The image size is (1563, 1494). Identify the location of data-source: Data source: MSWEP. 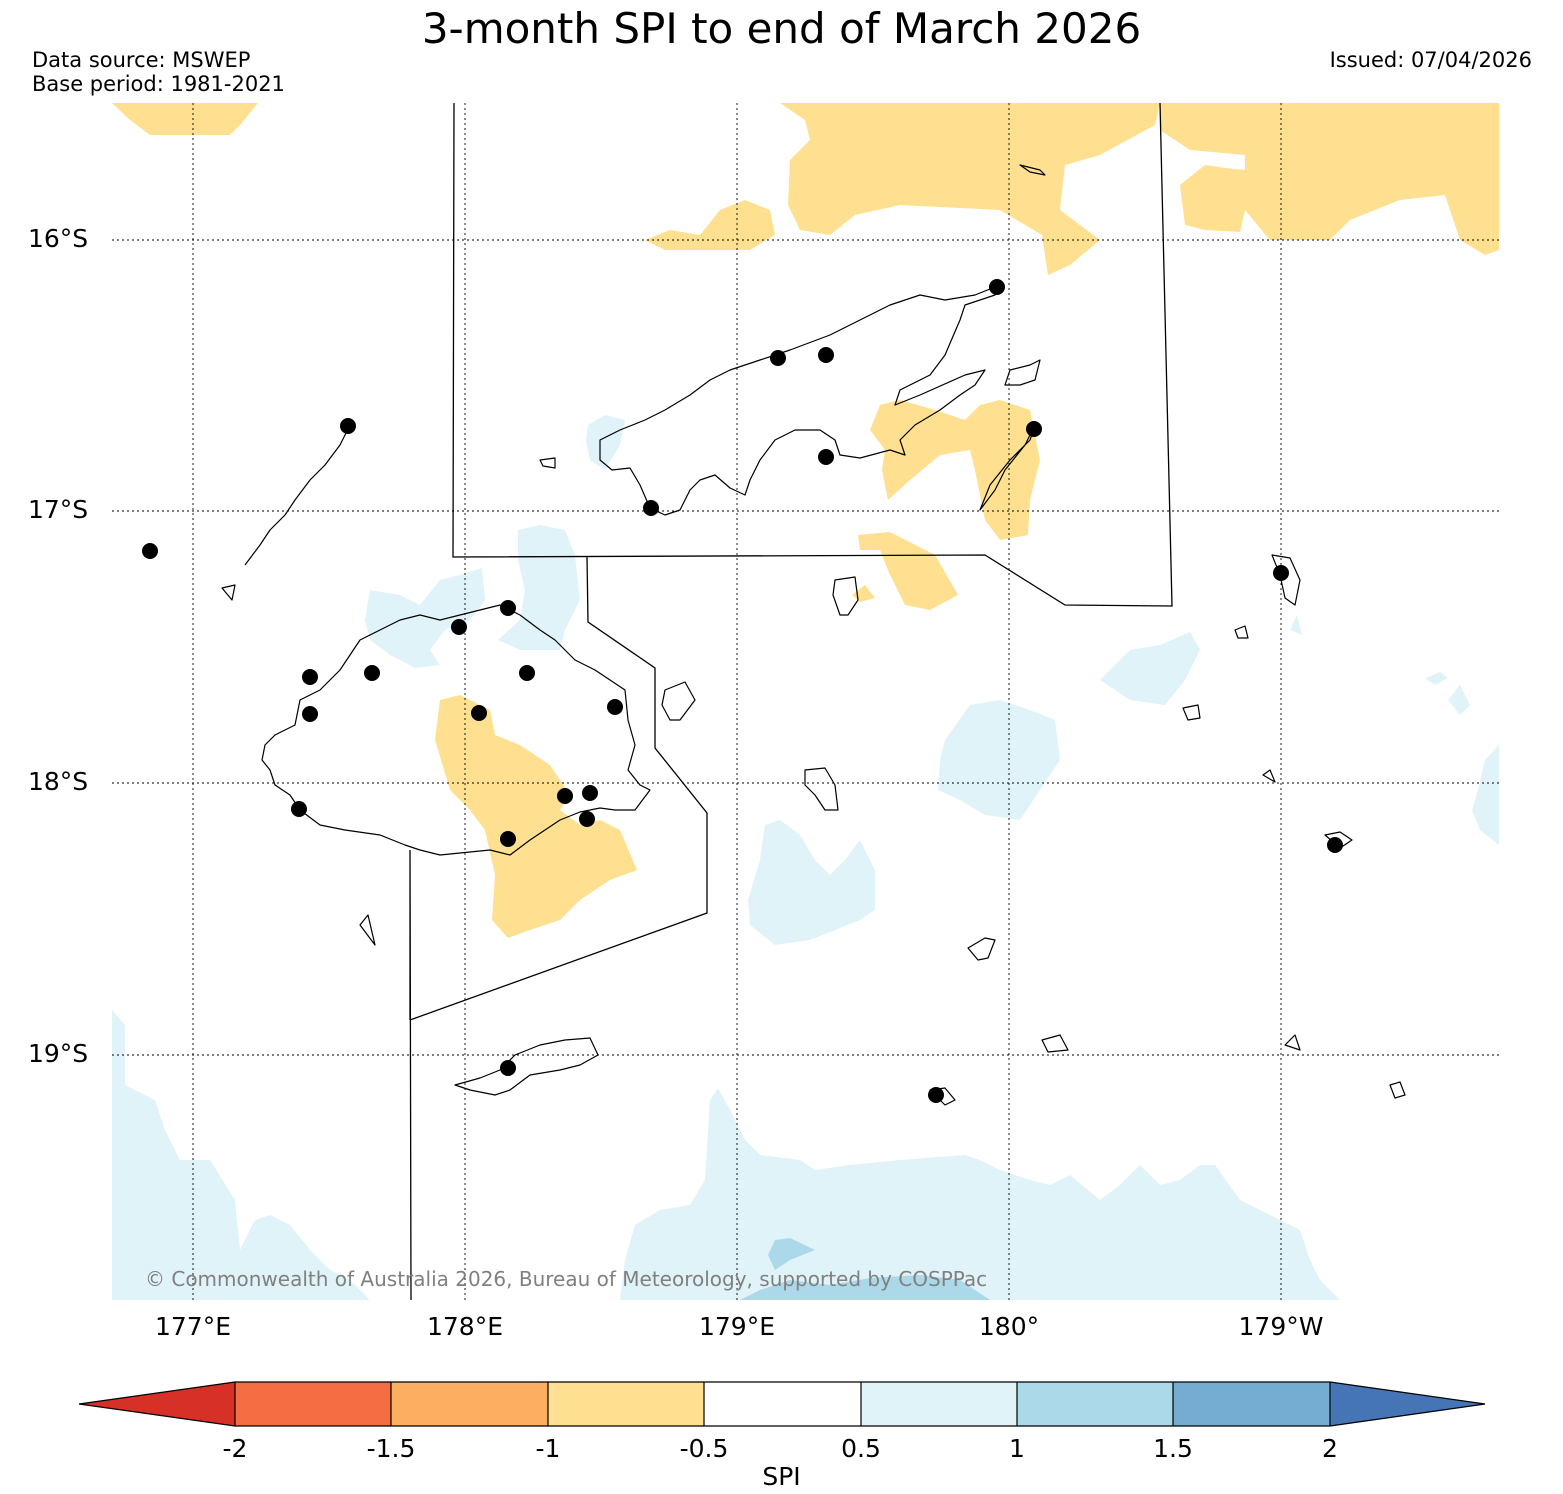
(141, 60).